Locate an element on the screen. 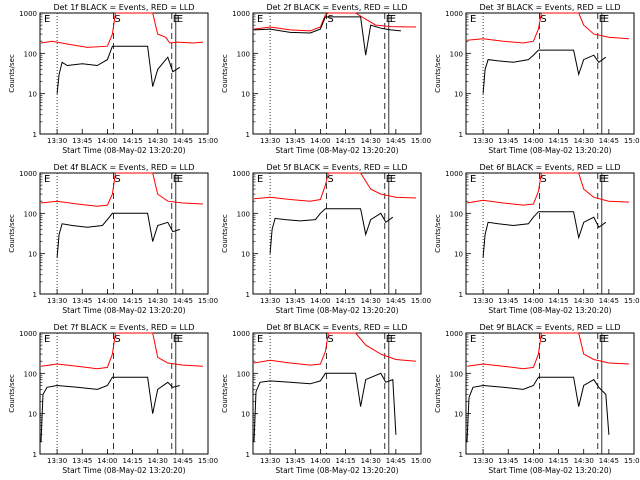 The height and width of the screenshot is (480, 640). panel-2-xtick-label: 13:45 is located at coordinates (295, 141).